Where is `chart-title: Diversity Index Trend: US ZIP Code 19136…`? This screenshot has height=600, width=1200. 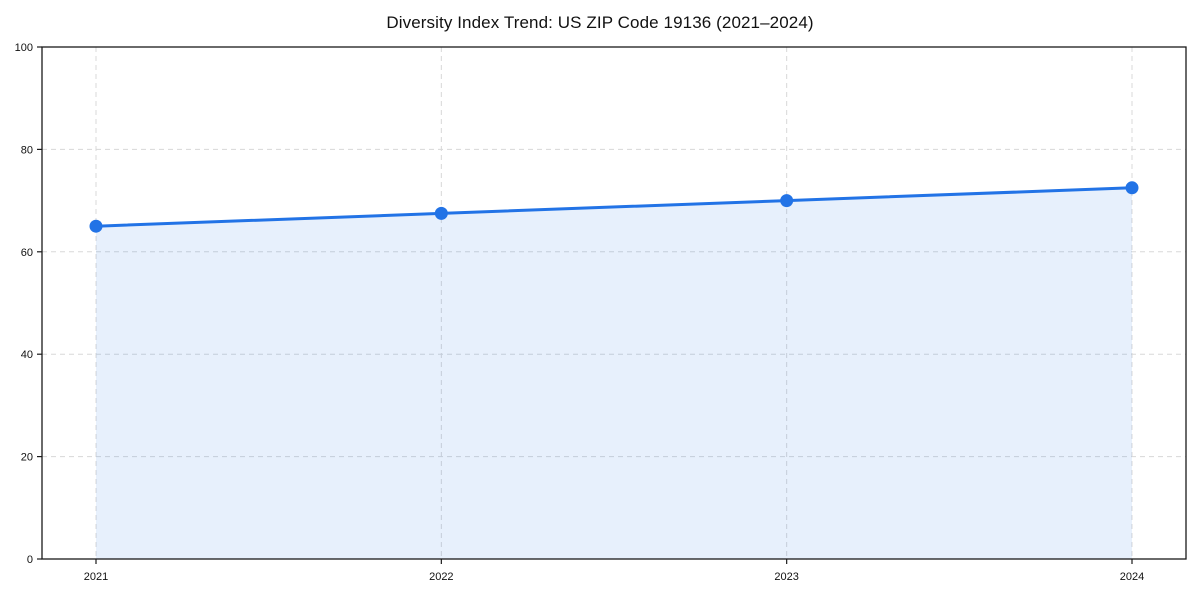
chart-title: Diversity Index Trend: US ZIP Code 19136… is located at coordinates (600, 22).